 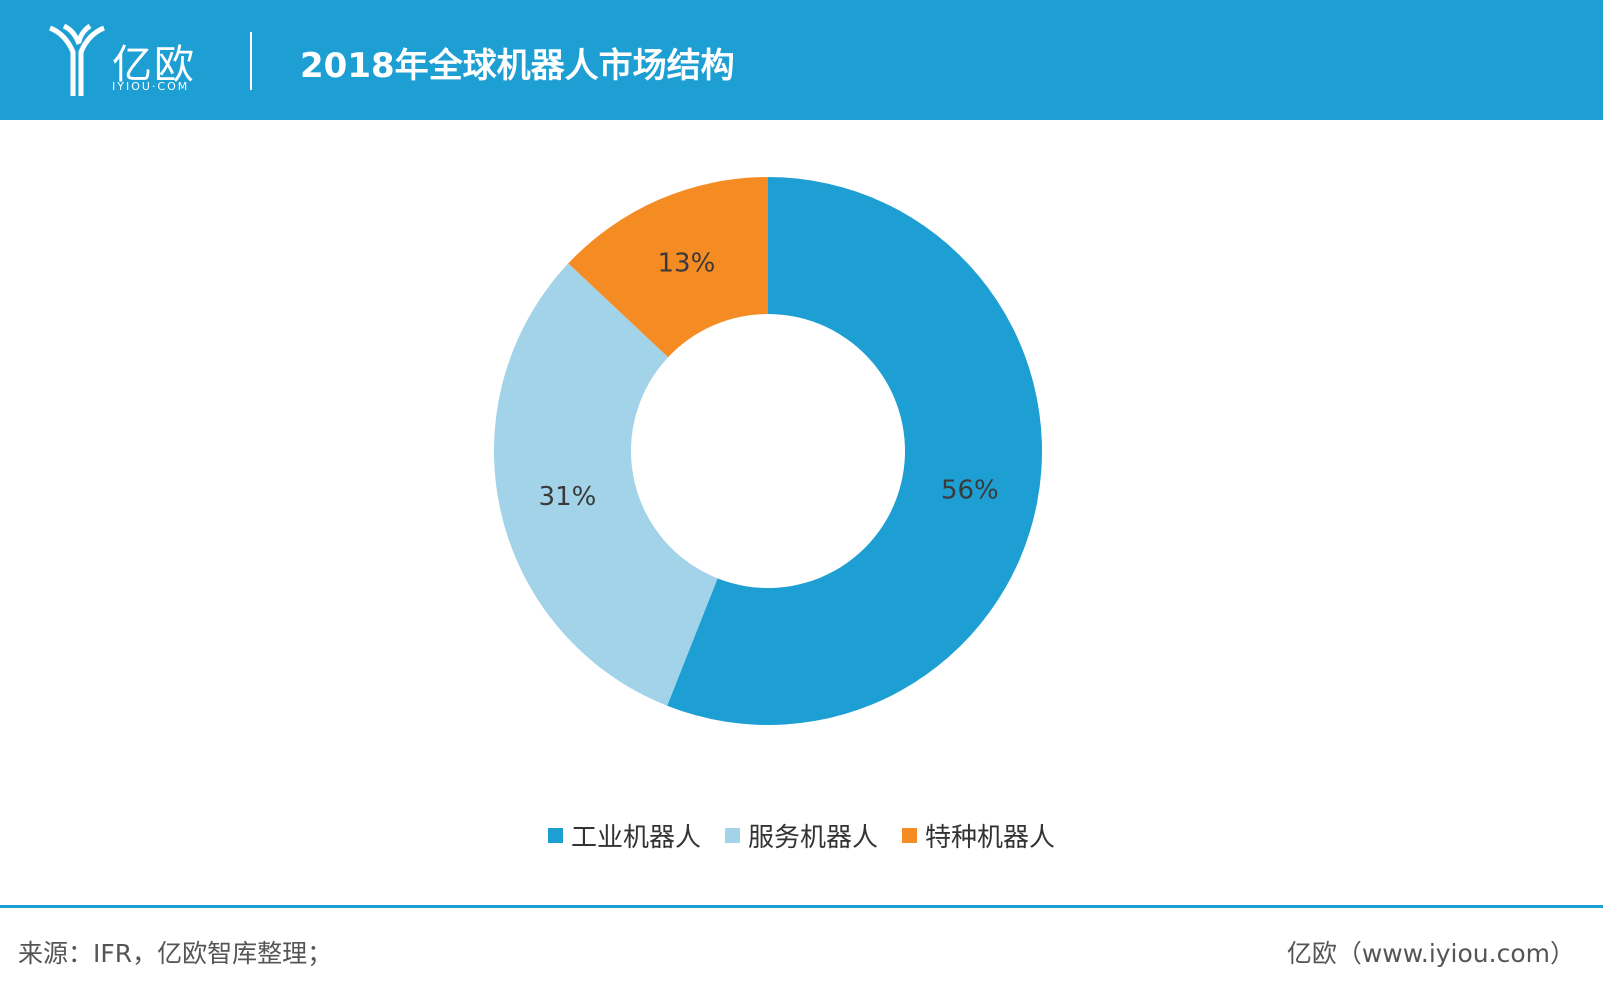 I want to click on header-divider, so click(x=251, y=61).